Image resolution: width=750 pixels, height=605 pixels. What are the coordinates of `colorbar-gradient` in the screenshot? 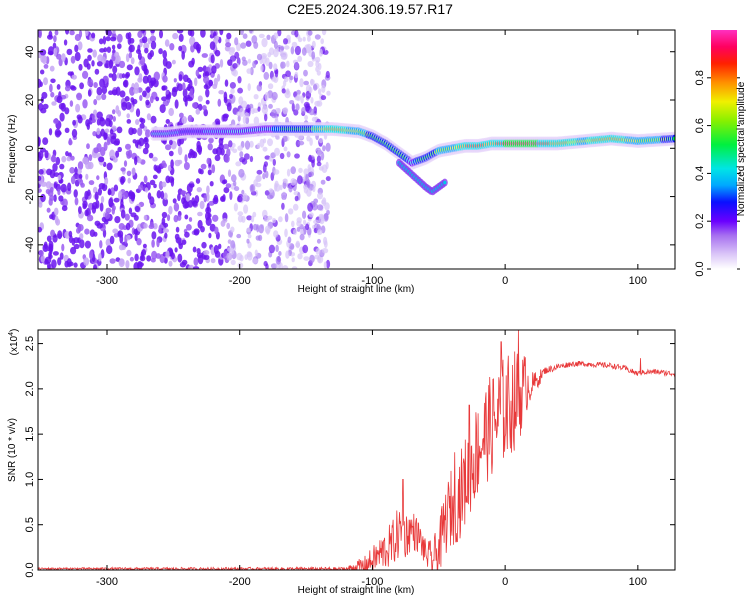 It's located at (724, 149).